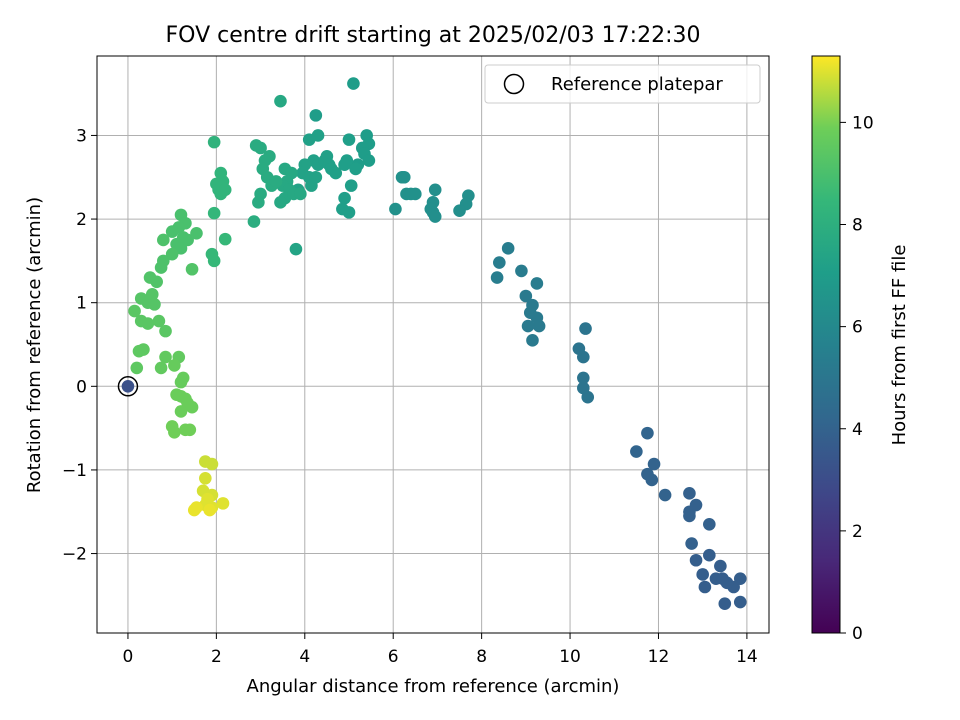 The width and height of the screenshot is (960, 720). What do you see at coordinates (899, 345) in the screenshot?
I see `colorbar-label: Hours from first FF file` at bounding box center [899, 345].